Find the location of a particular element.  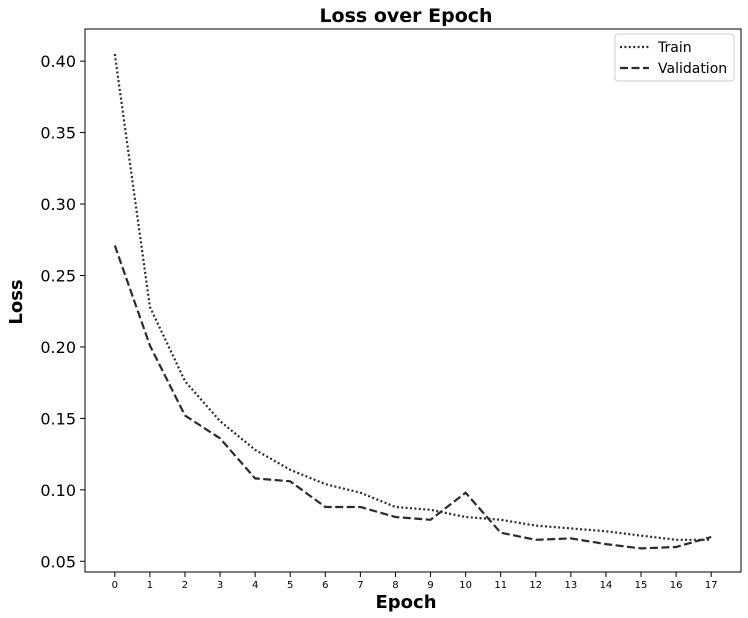

x-tick-label: 0 is located at coordinates (115, 585).